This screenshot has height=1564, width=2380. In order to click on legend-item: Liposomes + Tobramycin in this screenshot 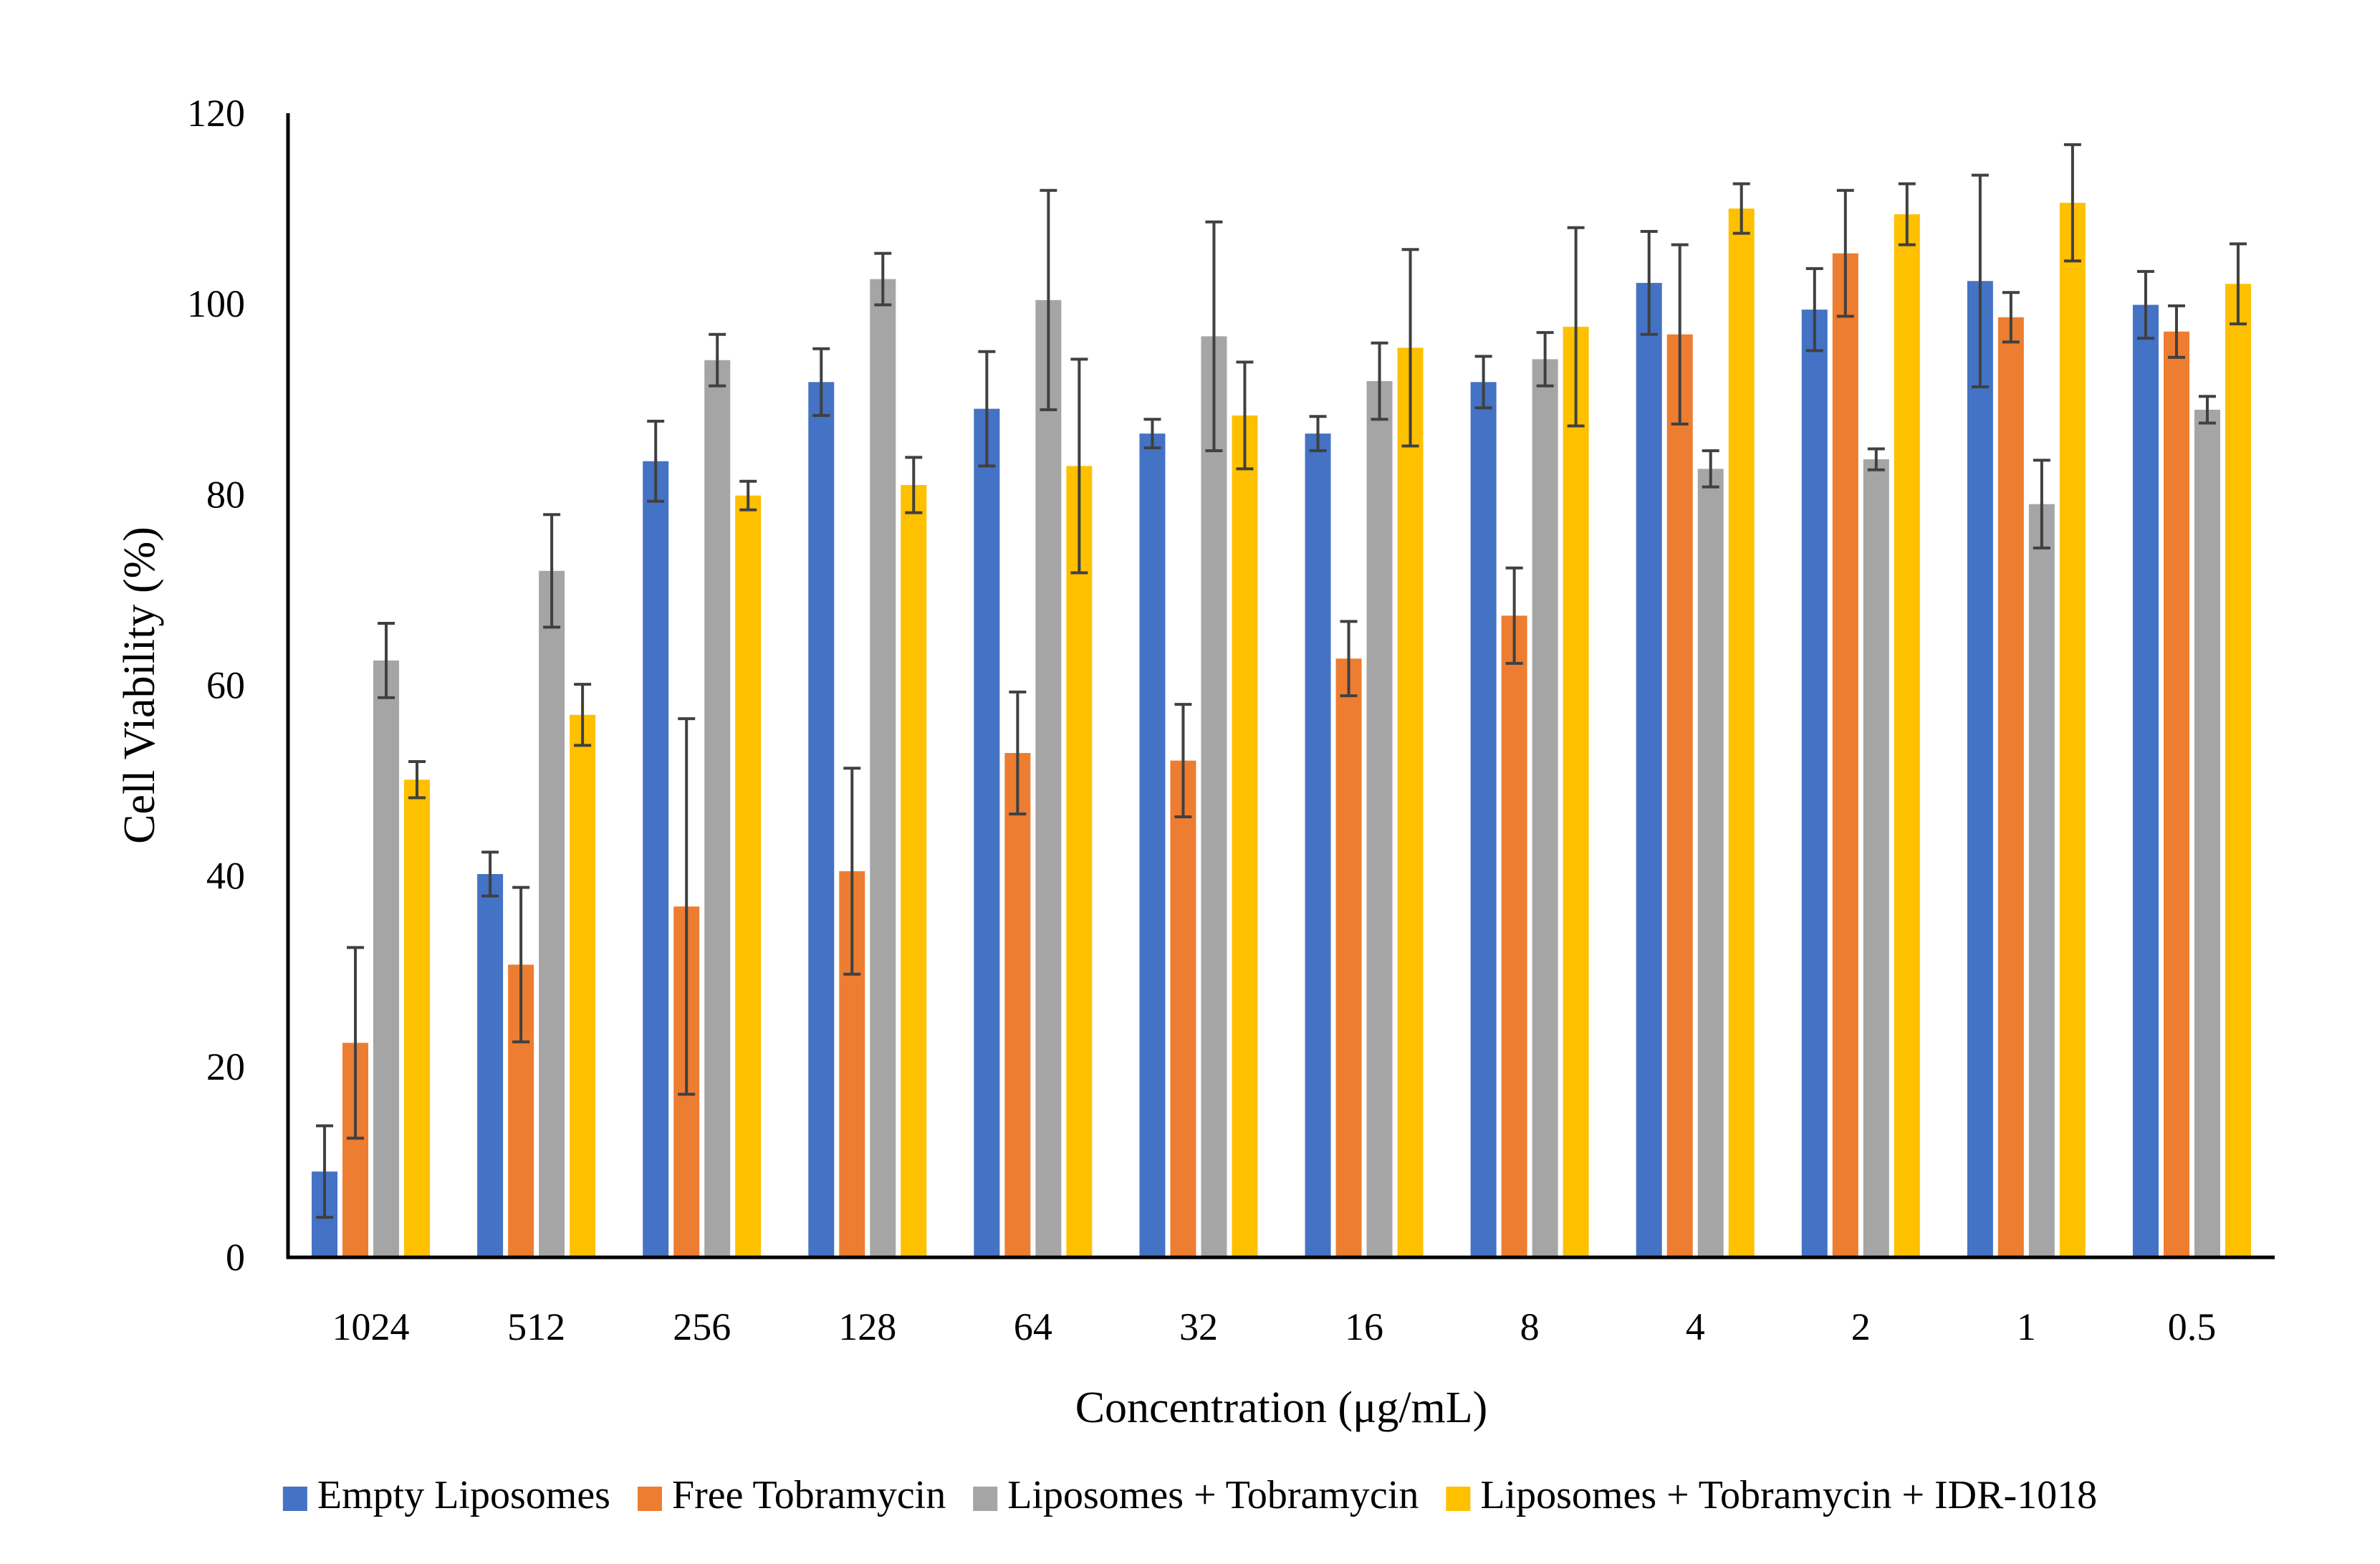, I will do `click(1196, 1495)`.